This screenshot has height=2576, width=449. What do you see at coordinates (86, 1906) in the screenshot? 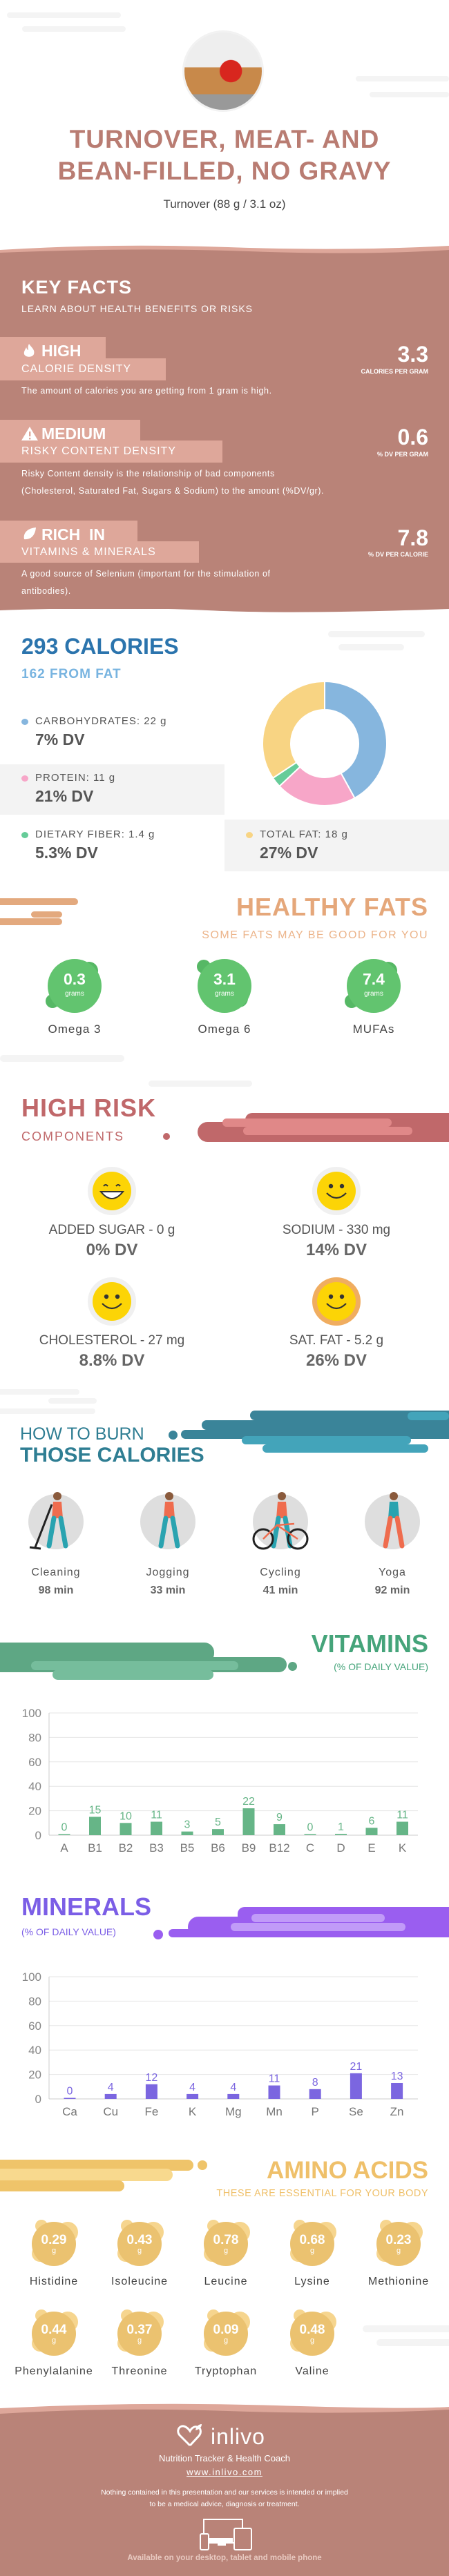
I see `minerals-title: MINERALS` at bounding box center [86, 1906].